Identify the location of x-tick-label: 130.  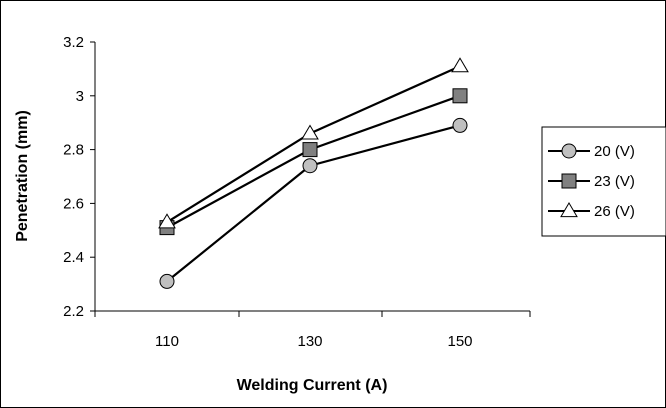
(309, 341).